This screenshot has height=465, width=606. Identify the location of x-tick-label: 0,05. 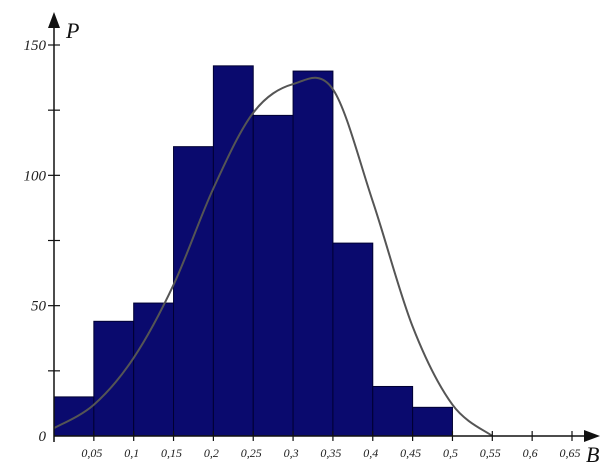
(91, 453).